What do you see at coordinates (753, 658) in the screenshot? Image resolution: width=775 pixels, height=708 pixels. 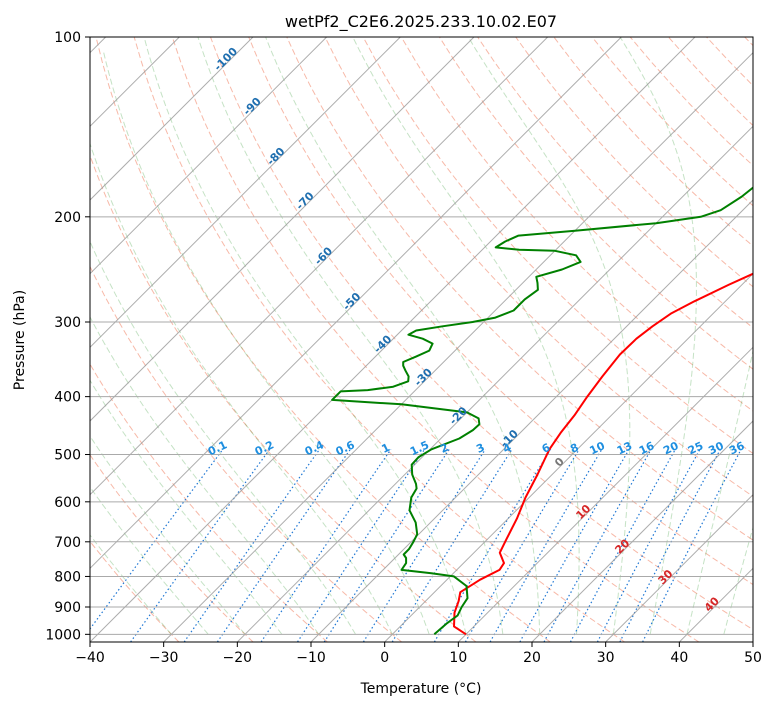 I see `x-tick-label: 50` at bounding box center [753, 658].